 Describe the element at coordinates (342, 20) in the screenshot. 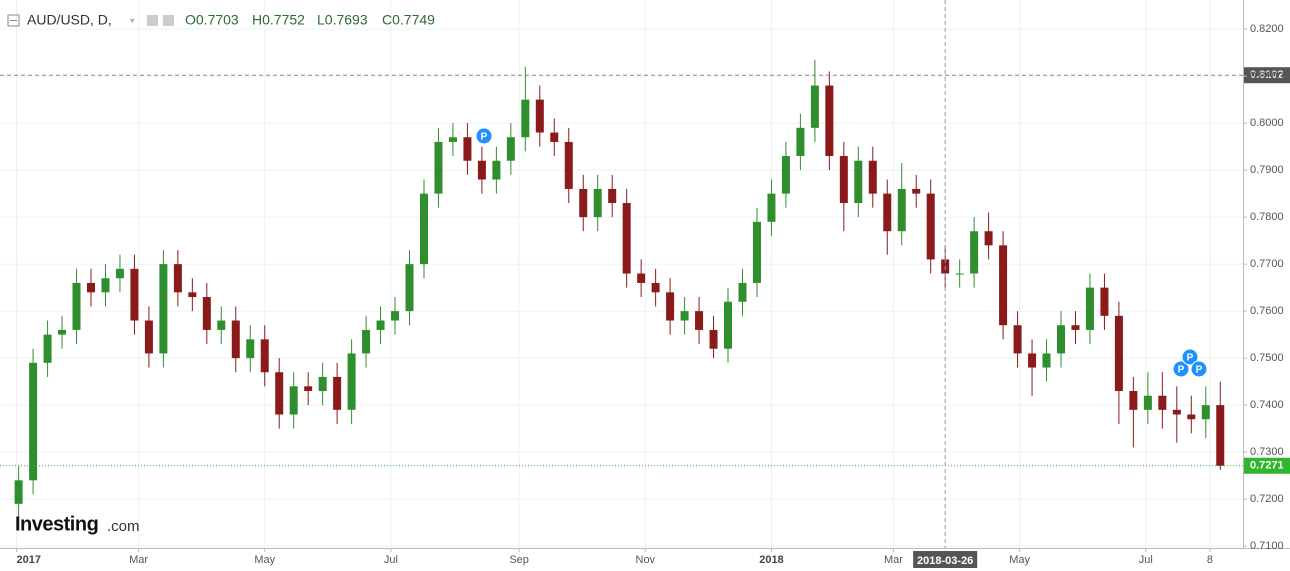

I see `ohlc-low: L0.7693` at that location.